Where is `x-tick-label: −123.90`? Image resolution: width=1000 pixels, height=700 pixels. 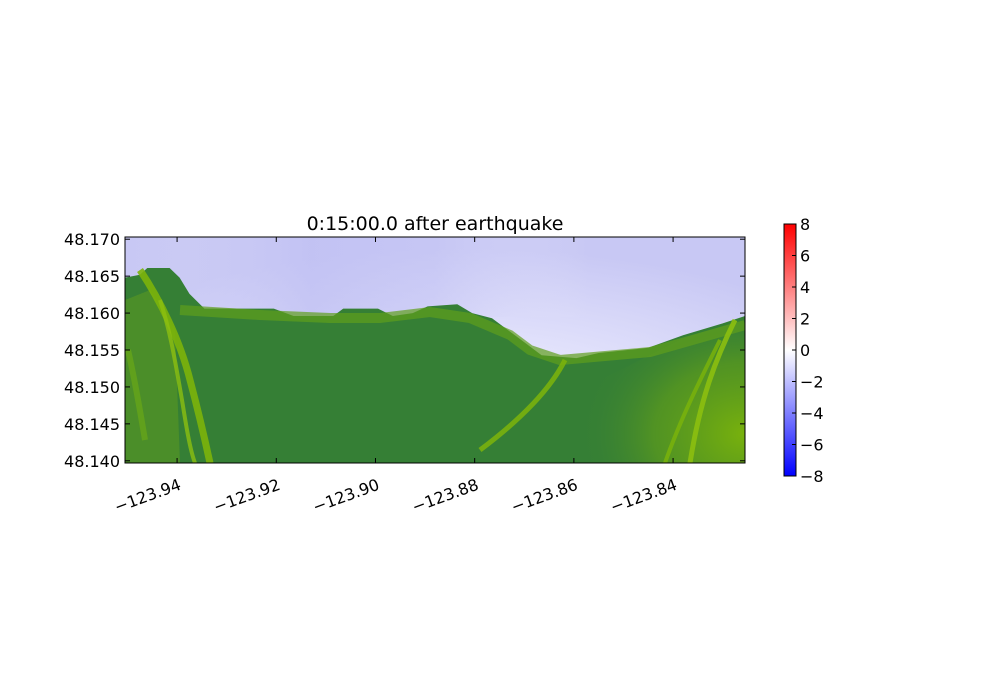
x-tick-label: −123.90 is located at coordinates (346, 496).